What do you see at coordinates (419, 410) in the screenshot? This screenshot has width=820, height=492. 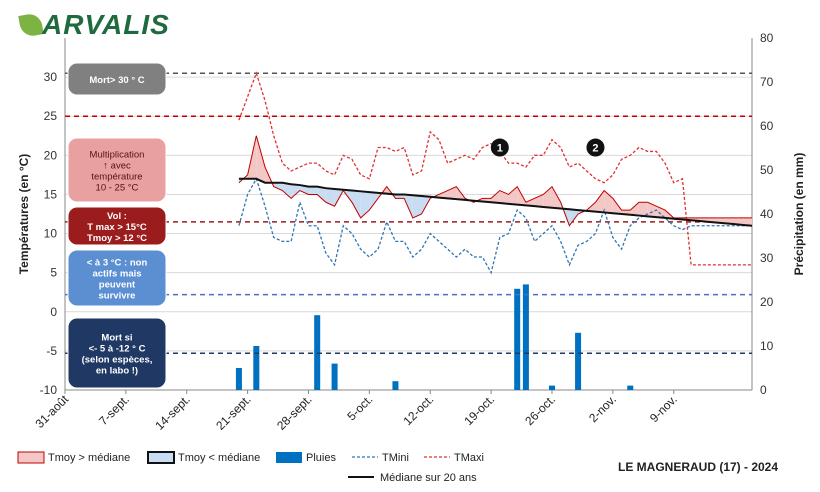 I see `x-tick-label: 12-oct.` at bounding box center [419, 410].